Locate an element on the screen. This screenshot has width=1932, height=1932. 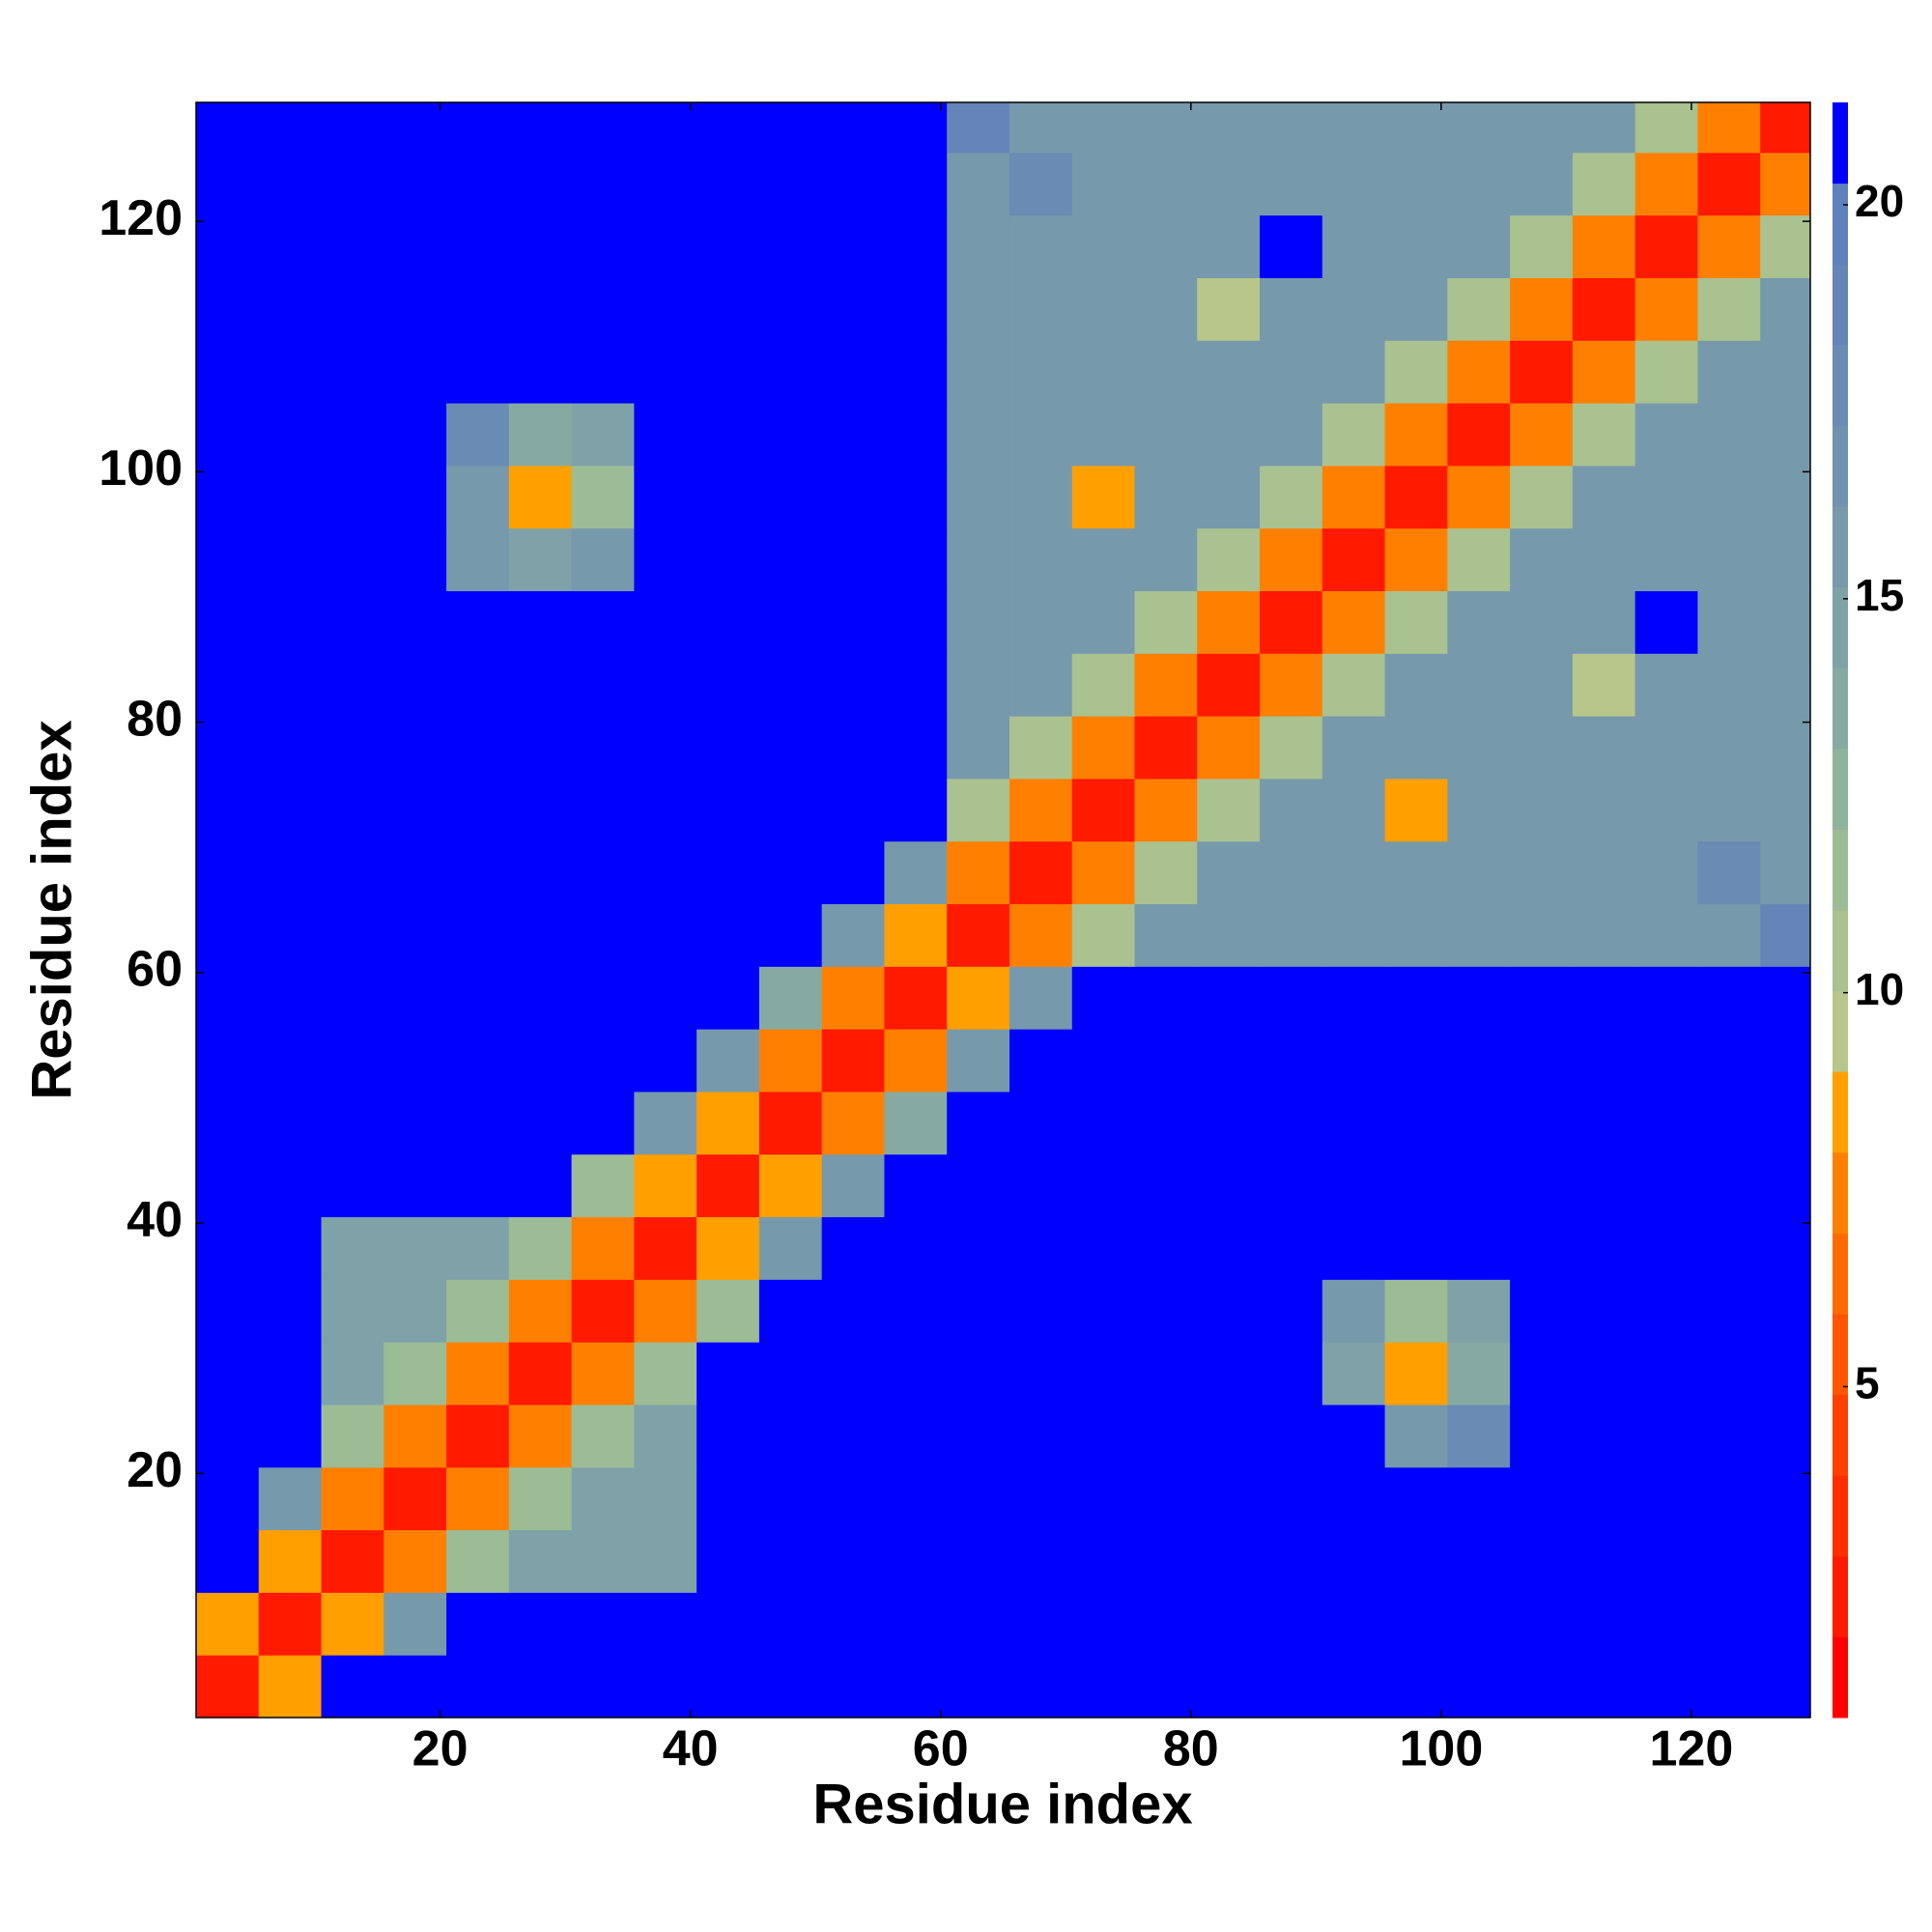
y-tick-label: 60 is located at coordinates (155, 970).